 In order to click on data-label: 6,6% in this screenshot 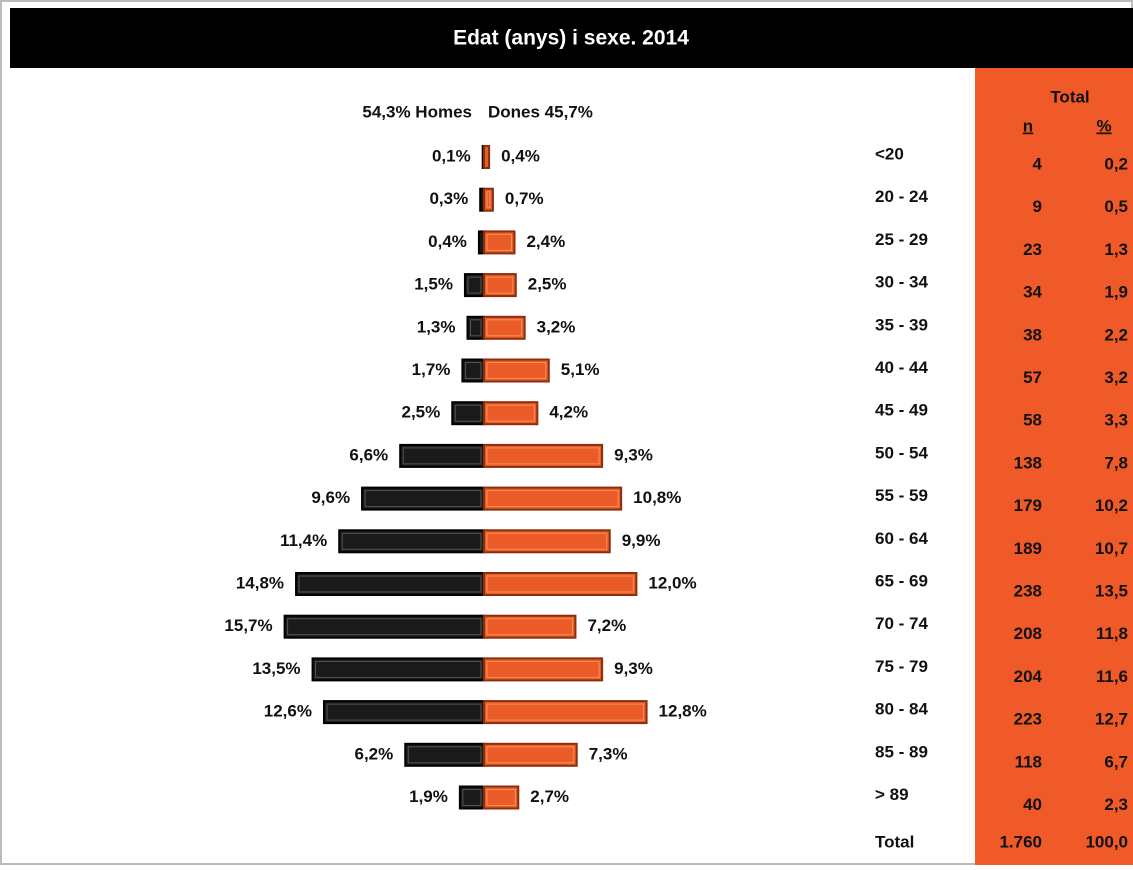, I will do `click(368, 454)`.